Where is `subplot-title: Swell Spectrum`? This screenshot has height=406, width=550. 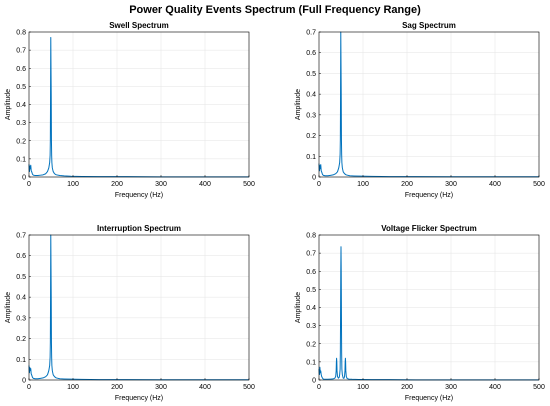 subplot-title: Swell Spectrum is located at coordinates (139, 25).